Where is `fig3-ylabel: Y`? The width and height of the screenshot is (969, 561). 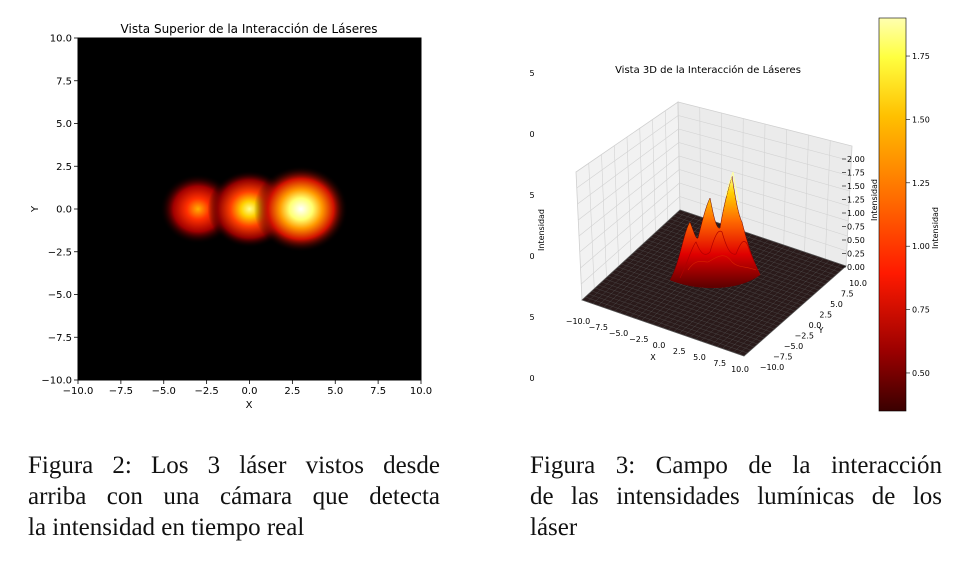
fig3-ylabel: Y is located at coordinates (821, 330).